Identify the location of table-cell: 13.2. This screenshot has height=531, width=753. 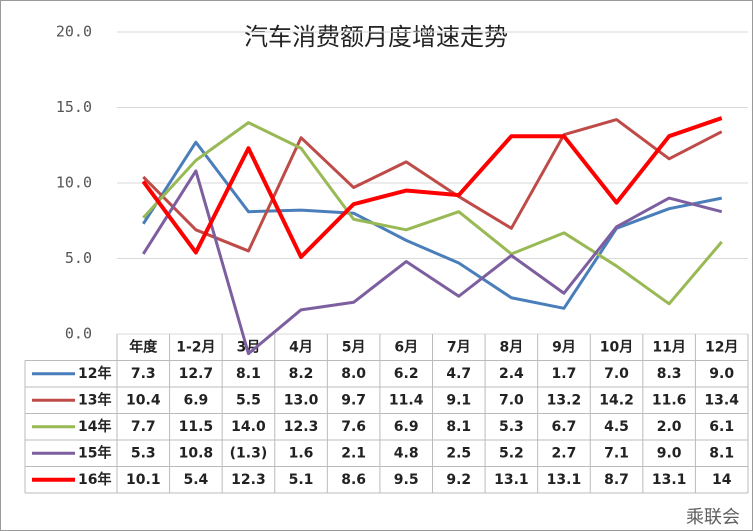
(564, 400).